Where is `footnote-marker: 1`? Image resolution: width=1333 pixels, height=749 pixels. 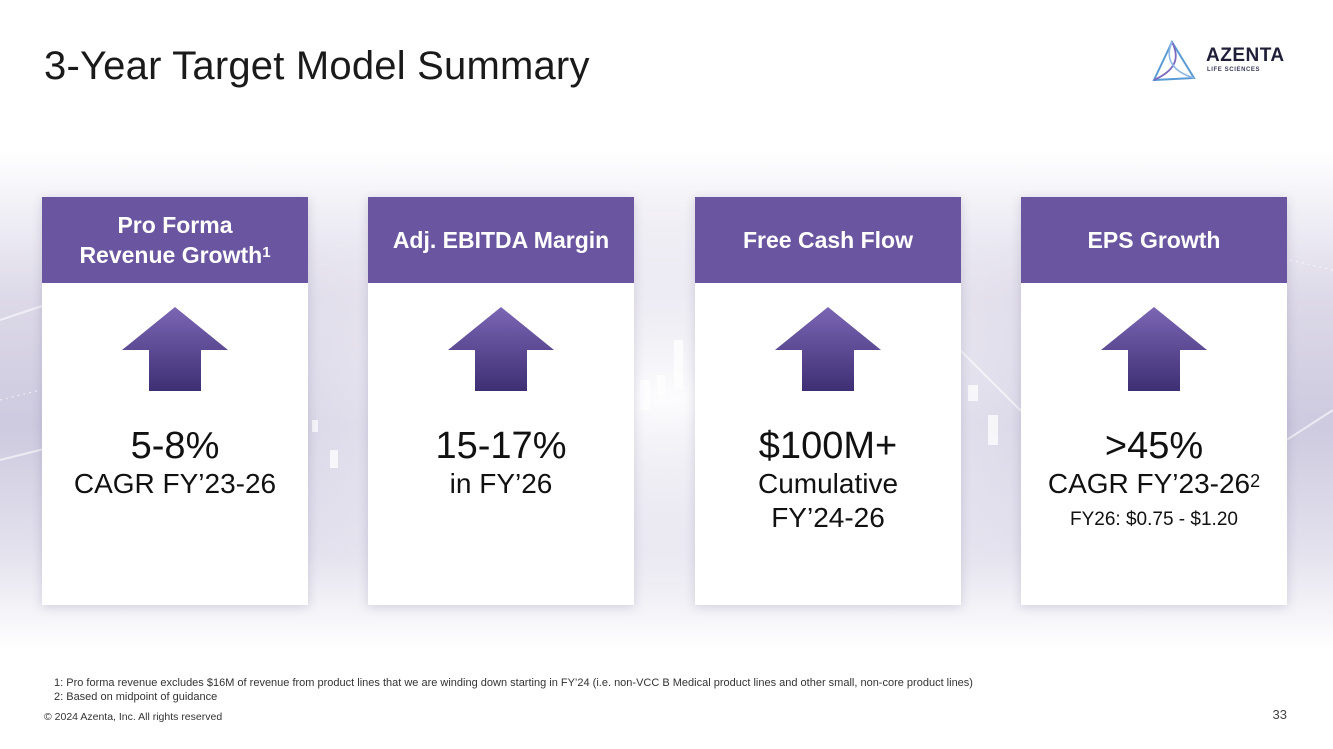
footnote-marker: 1 is located at coordinates (266, 252).